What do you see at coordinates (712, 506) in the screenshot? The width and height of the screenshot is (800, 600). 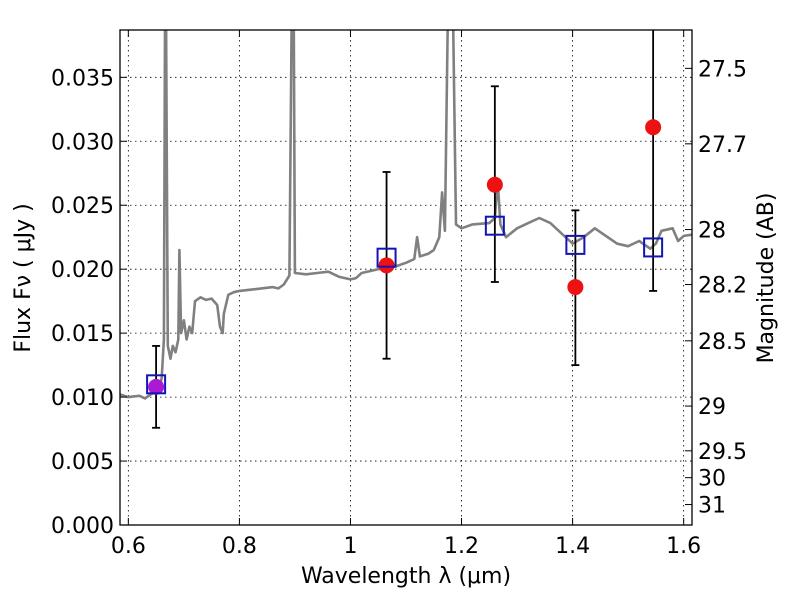 I see `y2-tick-label: 31` at bounding box center [712, 506].